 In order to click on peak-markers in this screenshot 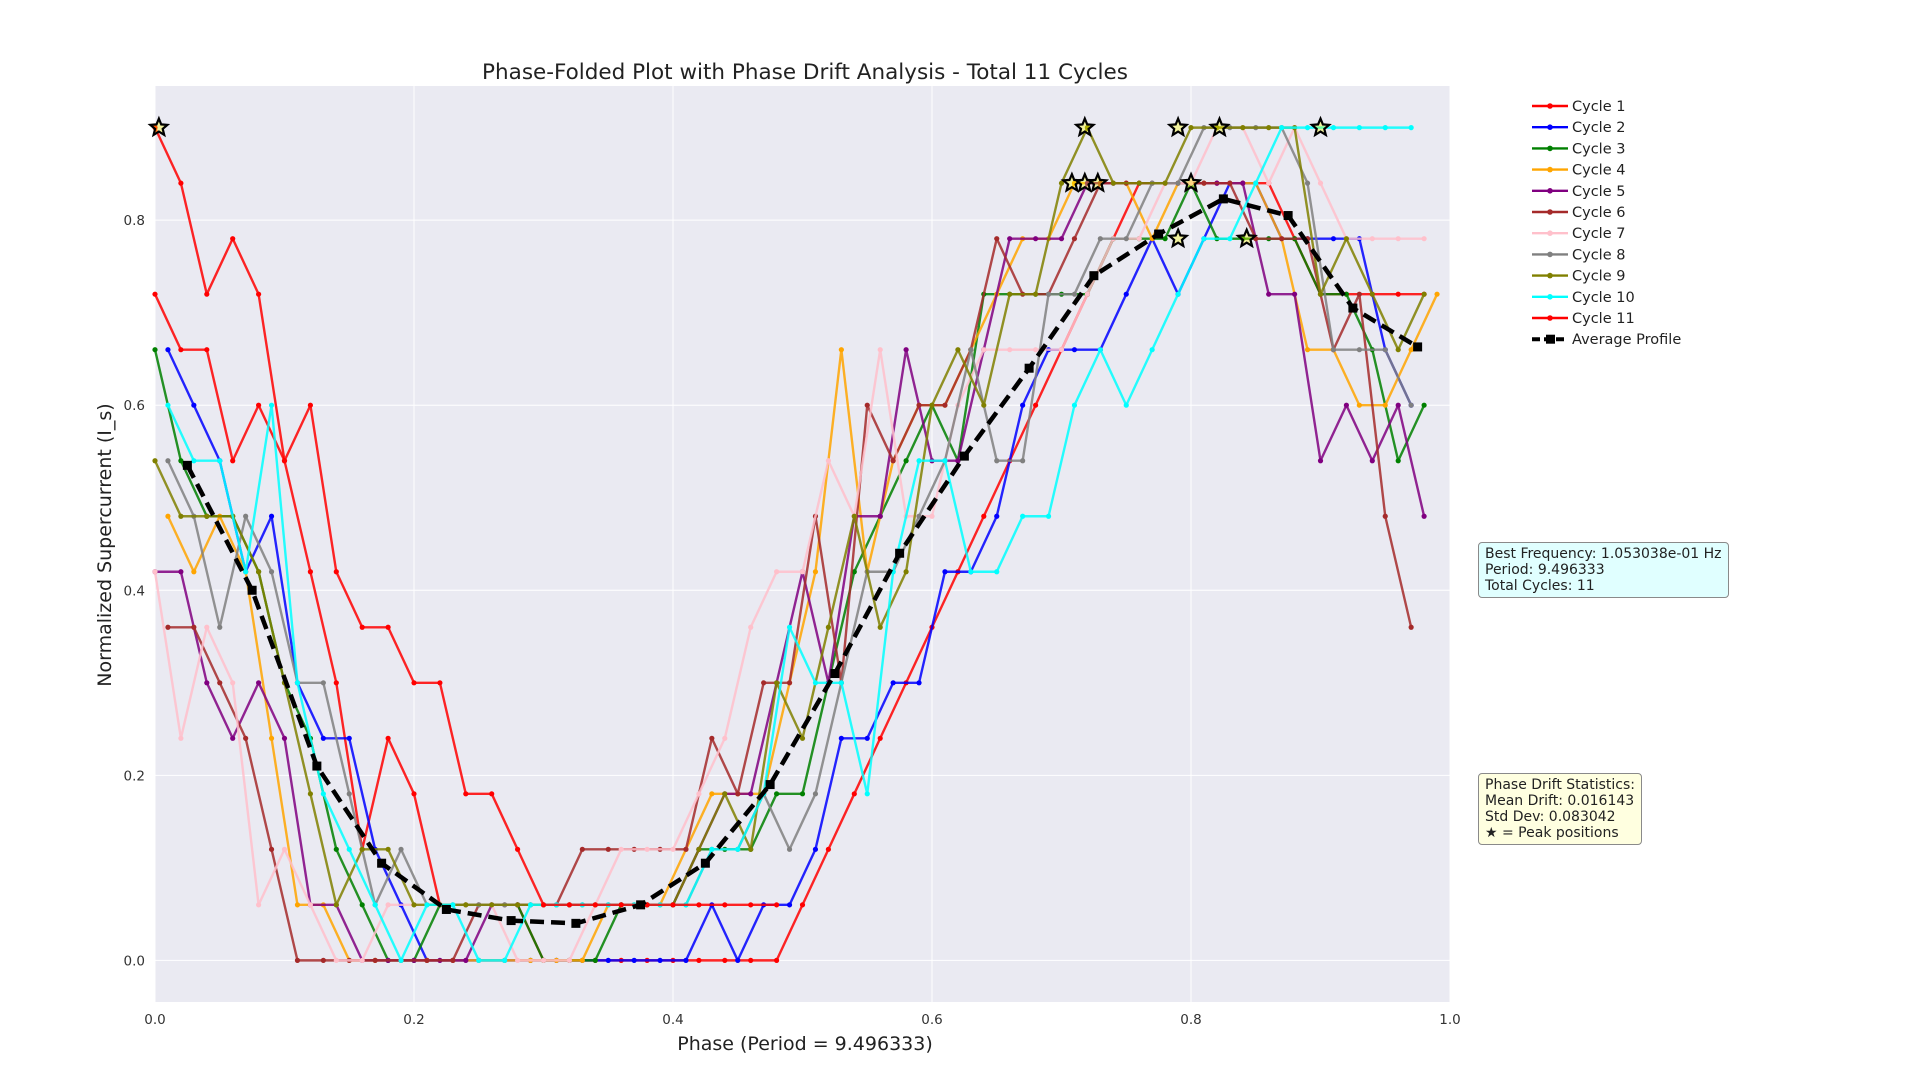, I will do `click(739, 182)`.